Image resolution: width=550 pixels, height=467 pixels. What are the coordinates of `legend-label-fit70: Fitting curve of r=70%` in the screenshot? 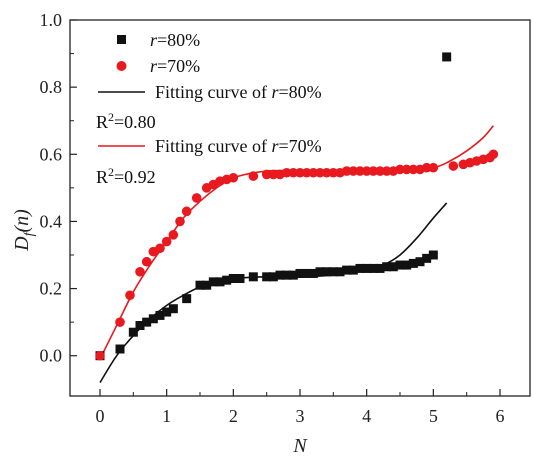 It's located at (238, 146).